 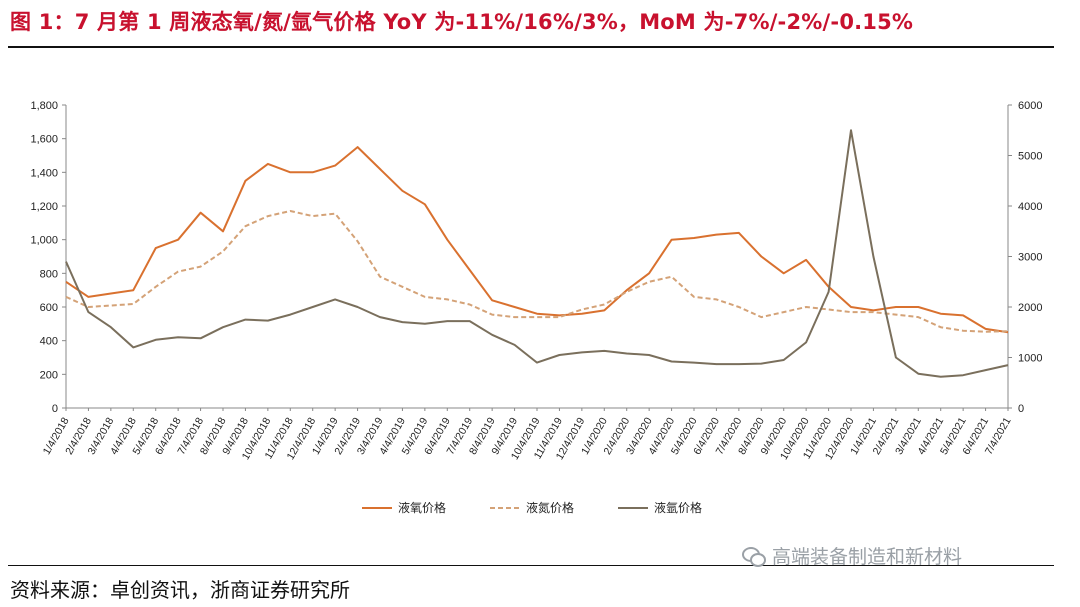 What do you see at coordinates (55, 409) in the screenshot?
I see `left-tick-label: 0` at bounding box center [55, 409].